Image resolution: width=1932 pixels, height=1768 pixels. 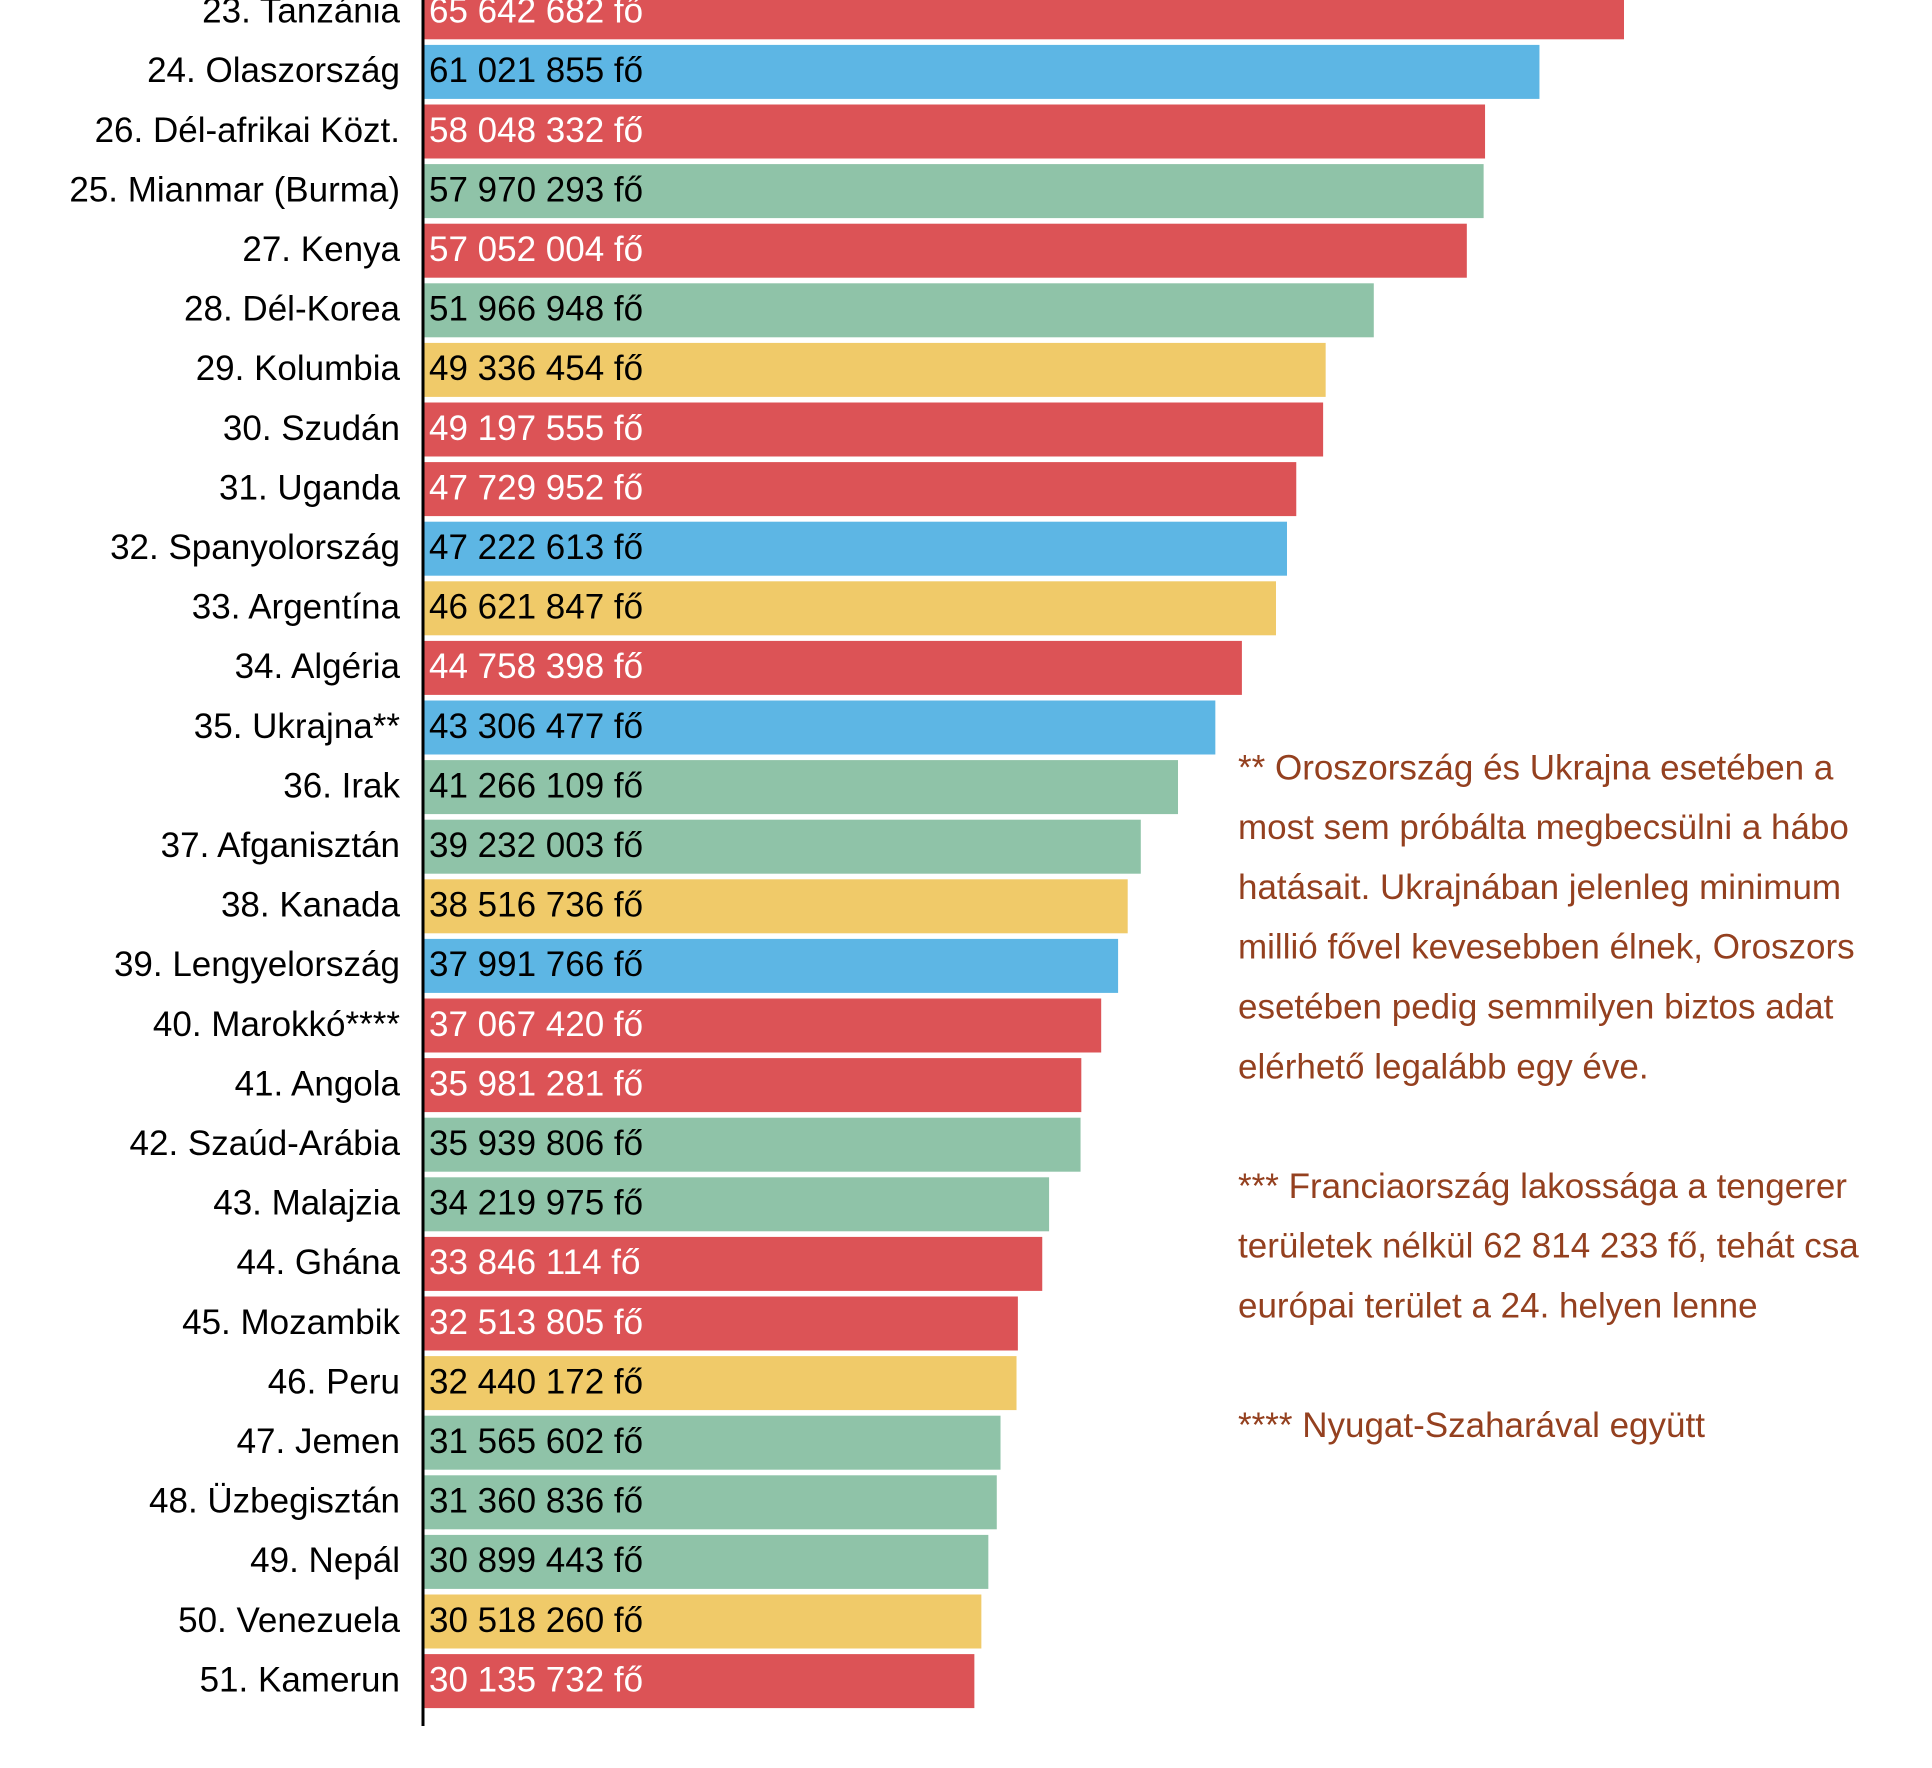 I want to click on annotation: európai terület a 24. helyen lenne, so click(x=1498, y=1305).